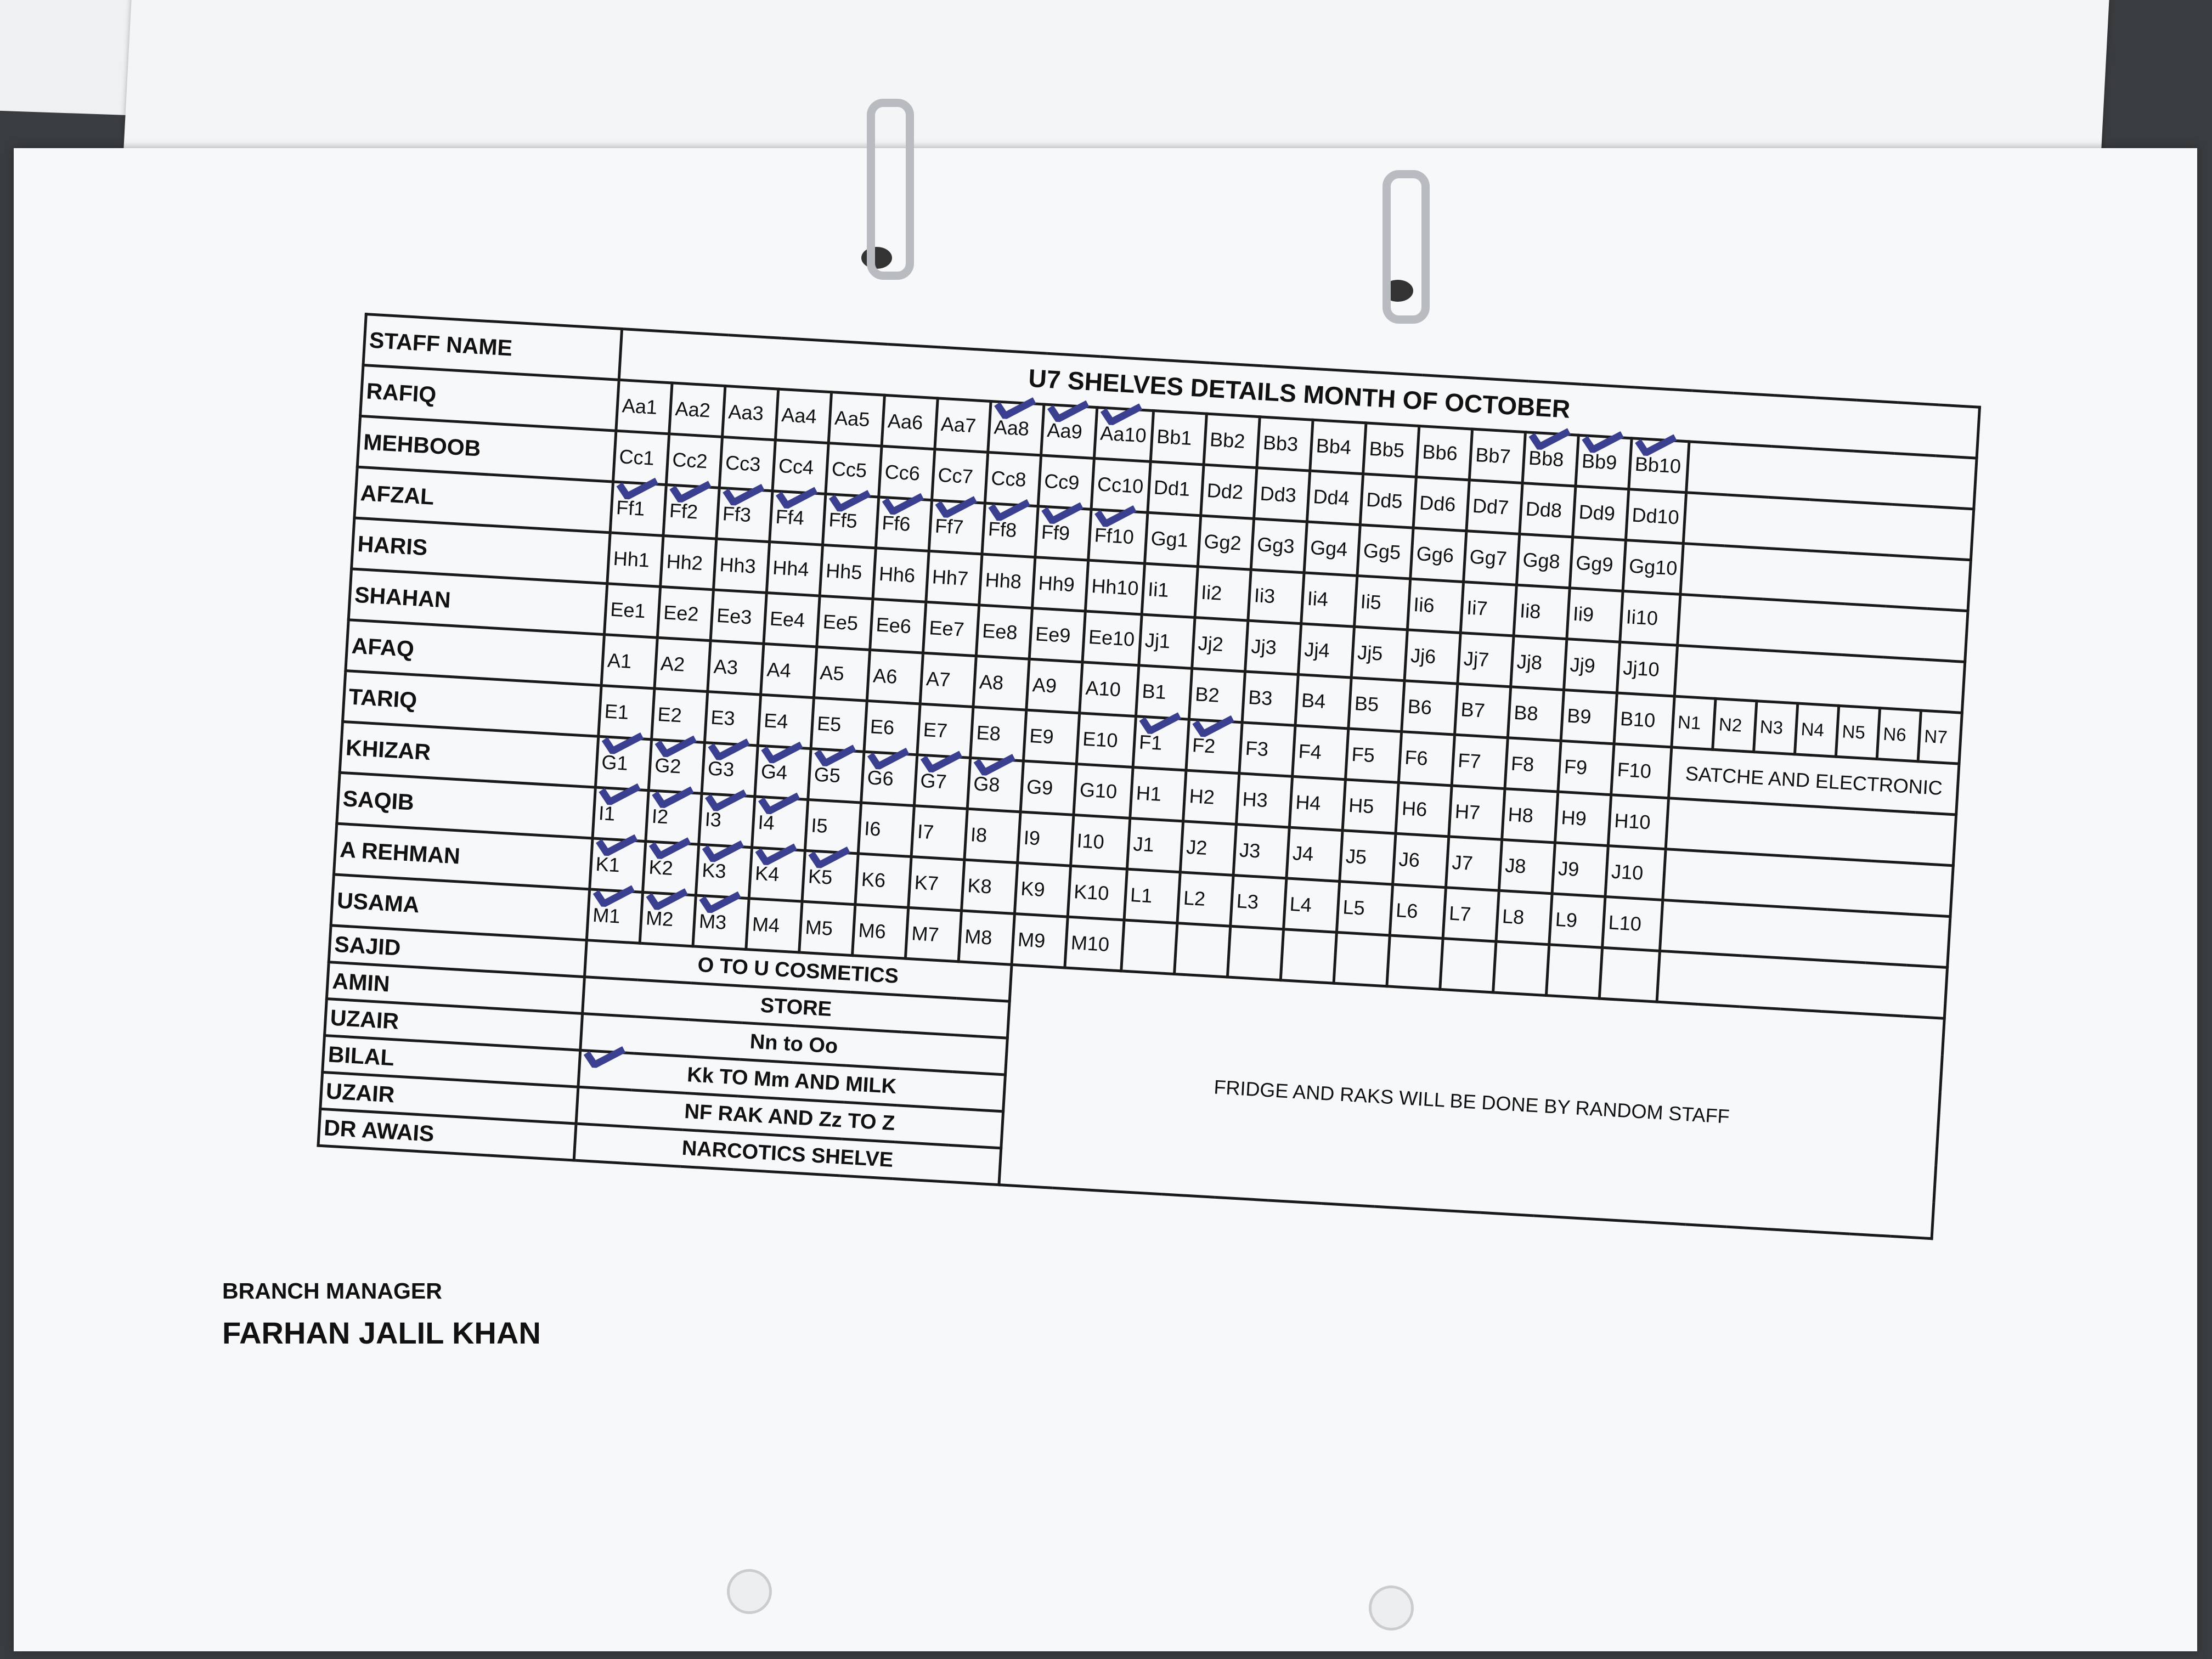 The image size is (2212, 1659). Describe the element at coordinates (1109, 689) in the screenshot. I see `shelf-cell: A10` at that location.